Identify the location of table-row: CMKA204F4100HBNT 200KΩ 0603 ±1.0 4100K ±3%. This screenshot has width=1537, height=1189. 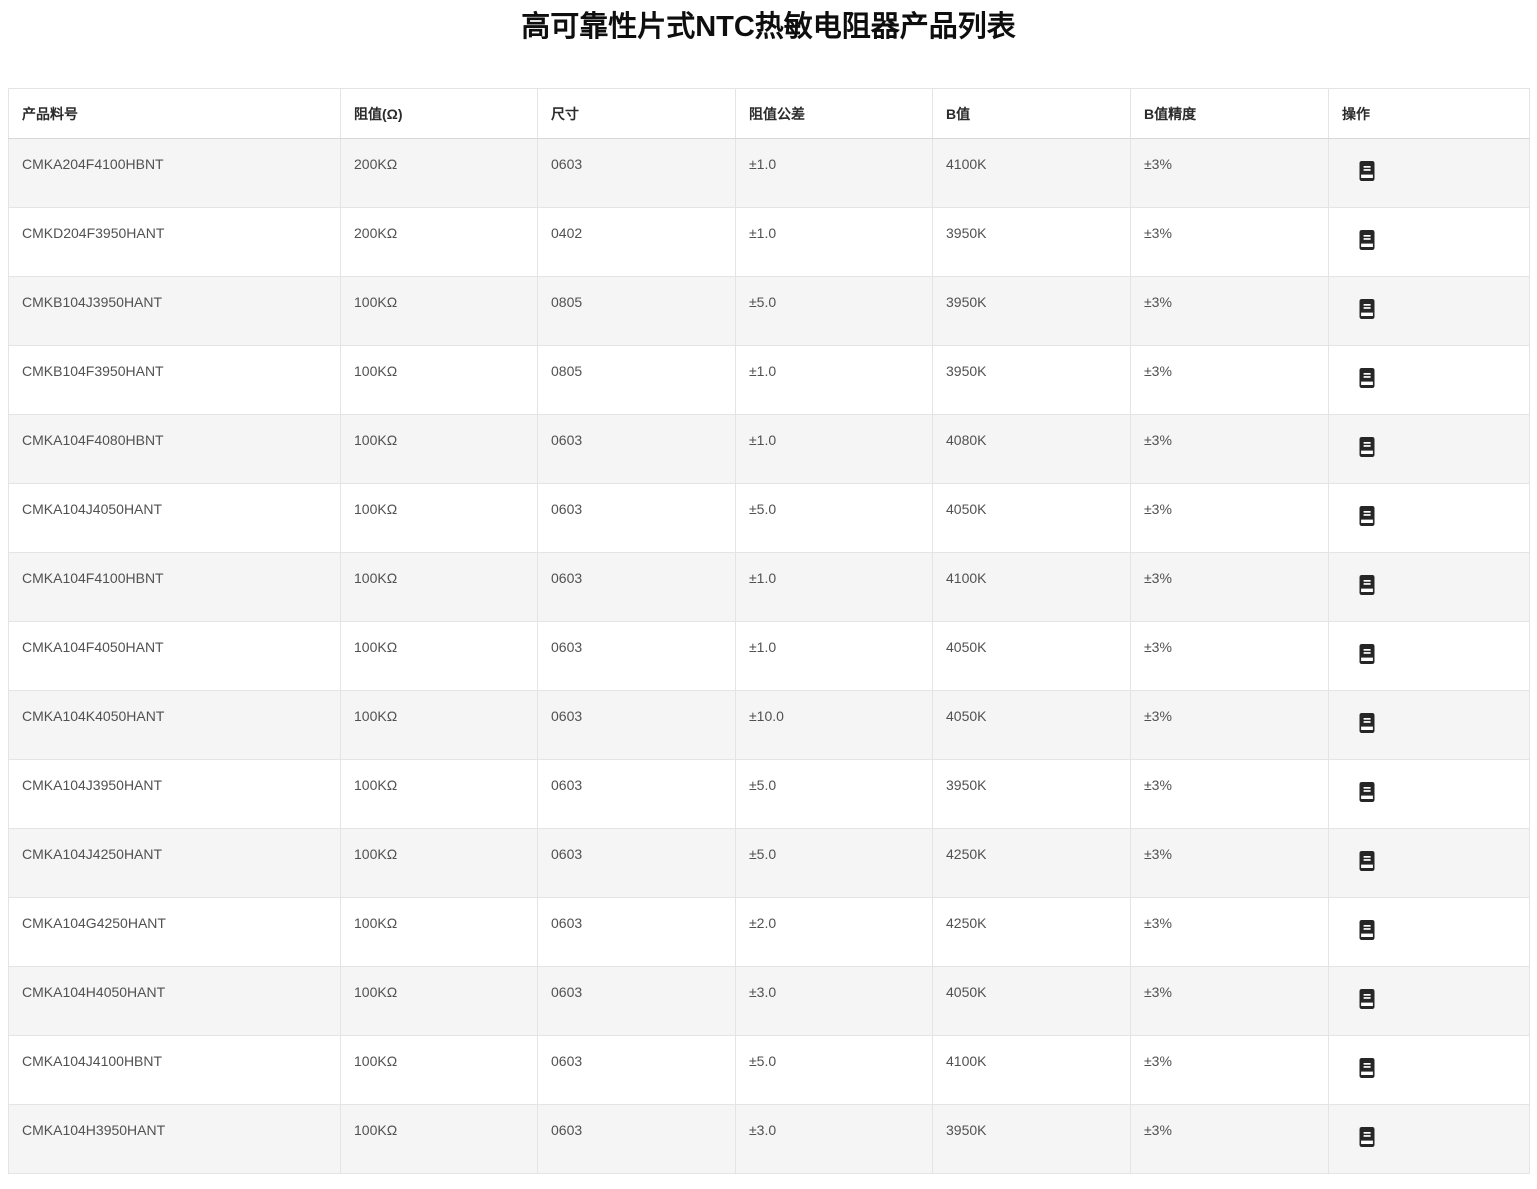
(769, 173).